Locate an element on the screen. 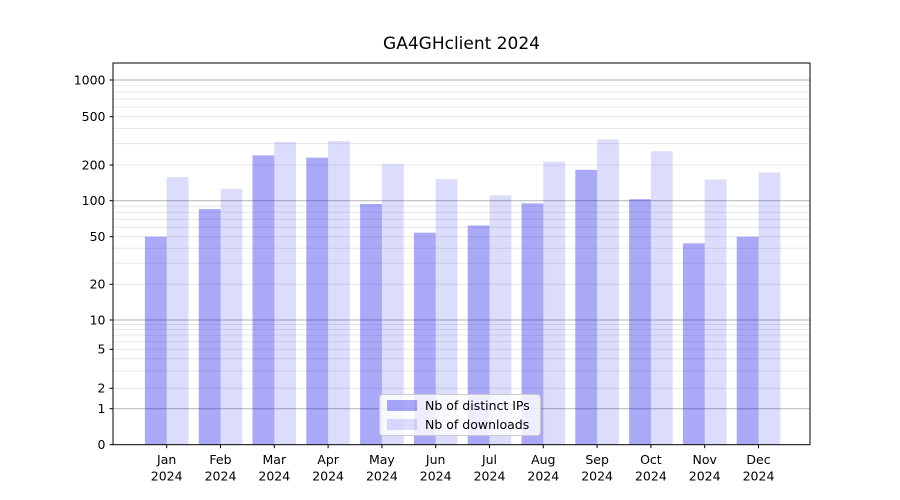  legend-item-distinct-ips: Nb of distinct IPs is located at coordinates (460, 405).